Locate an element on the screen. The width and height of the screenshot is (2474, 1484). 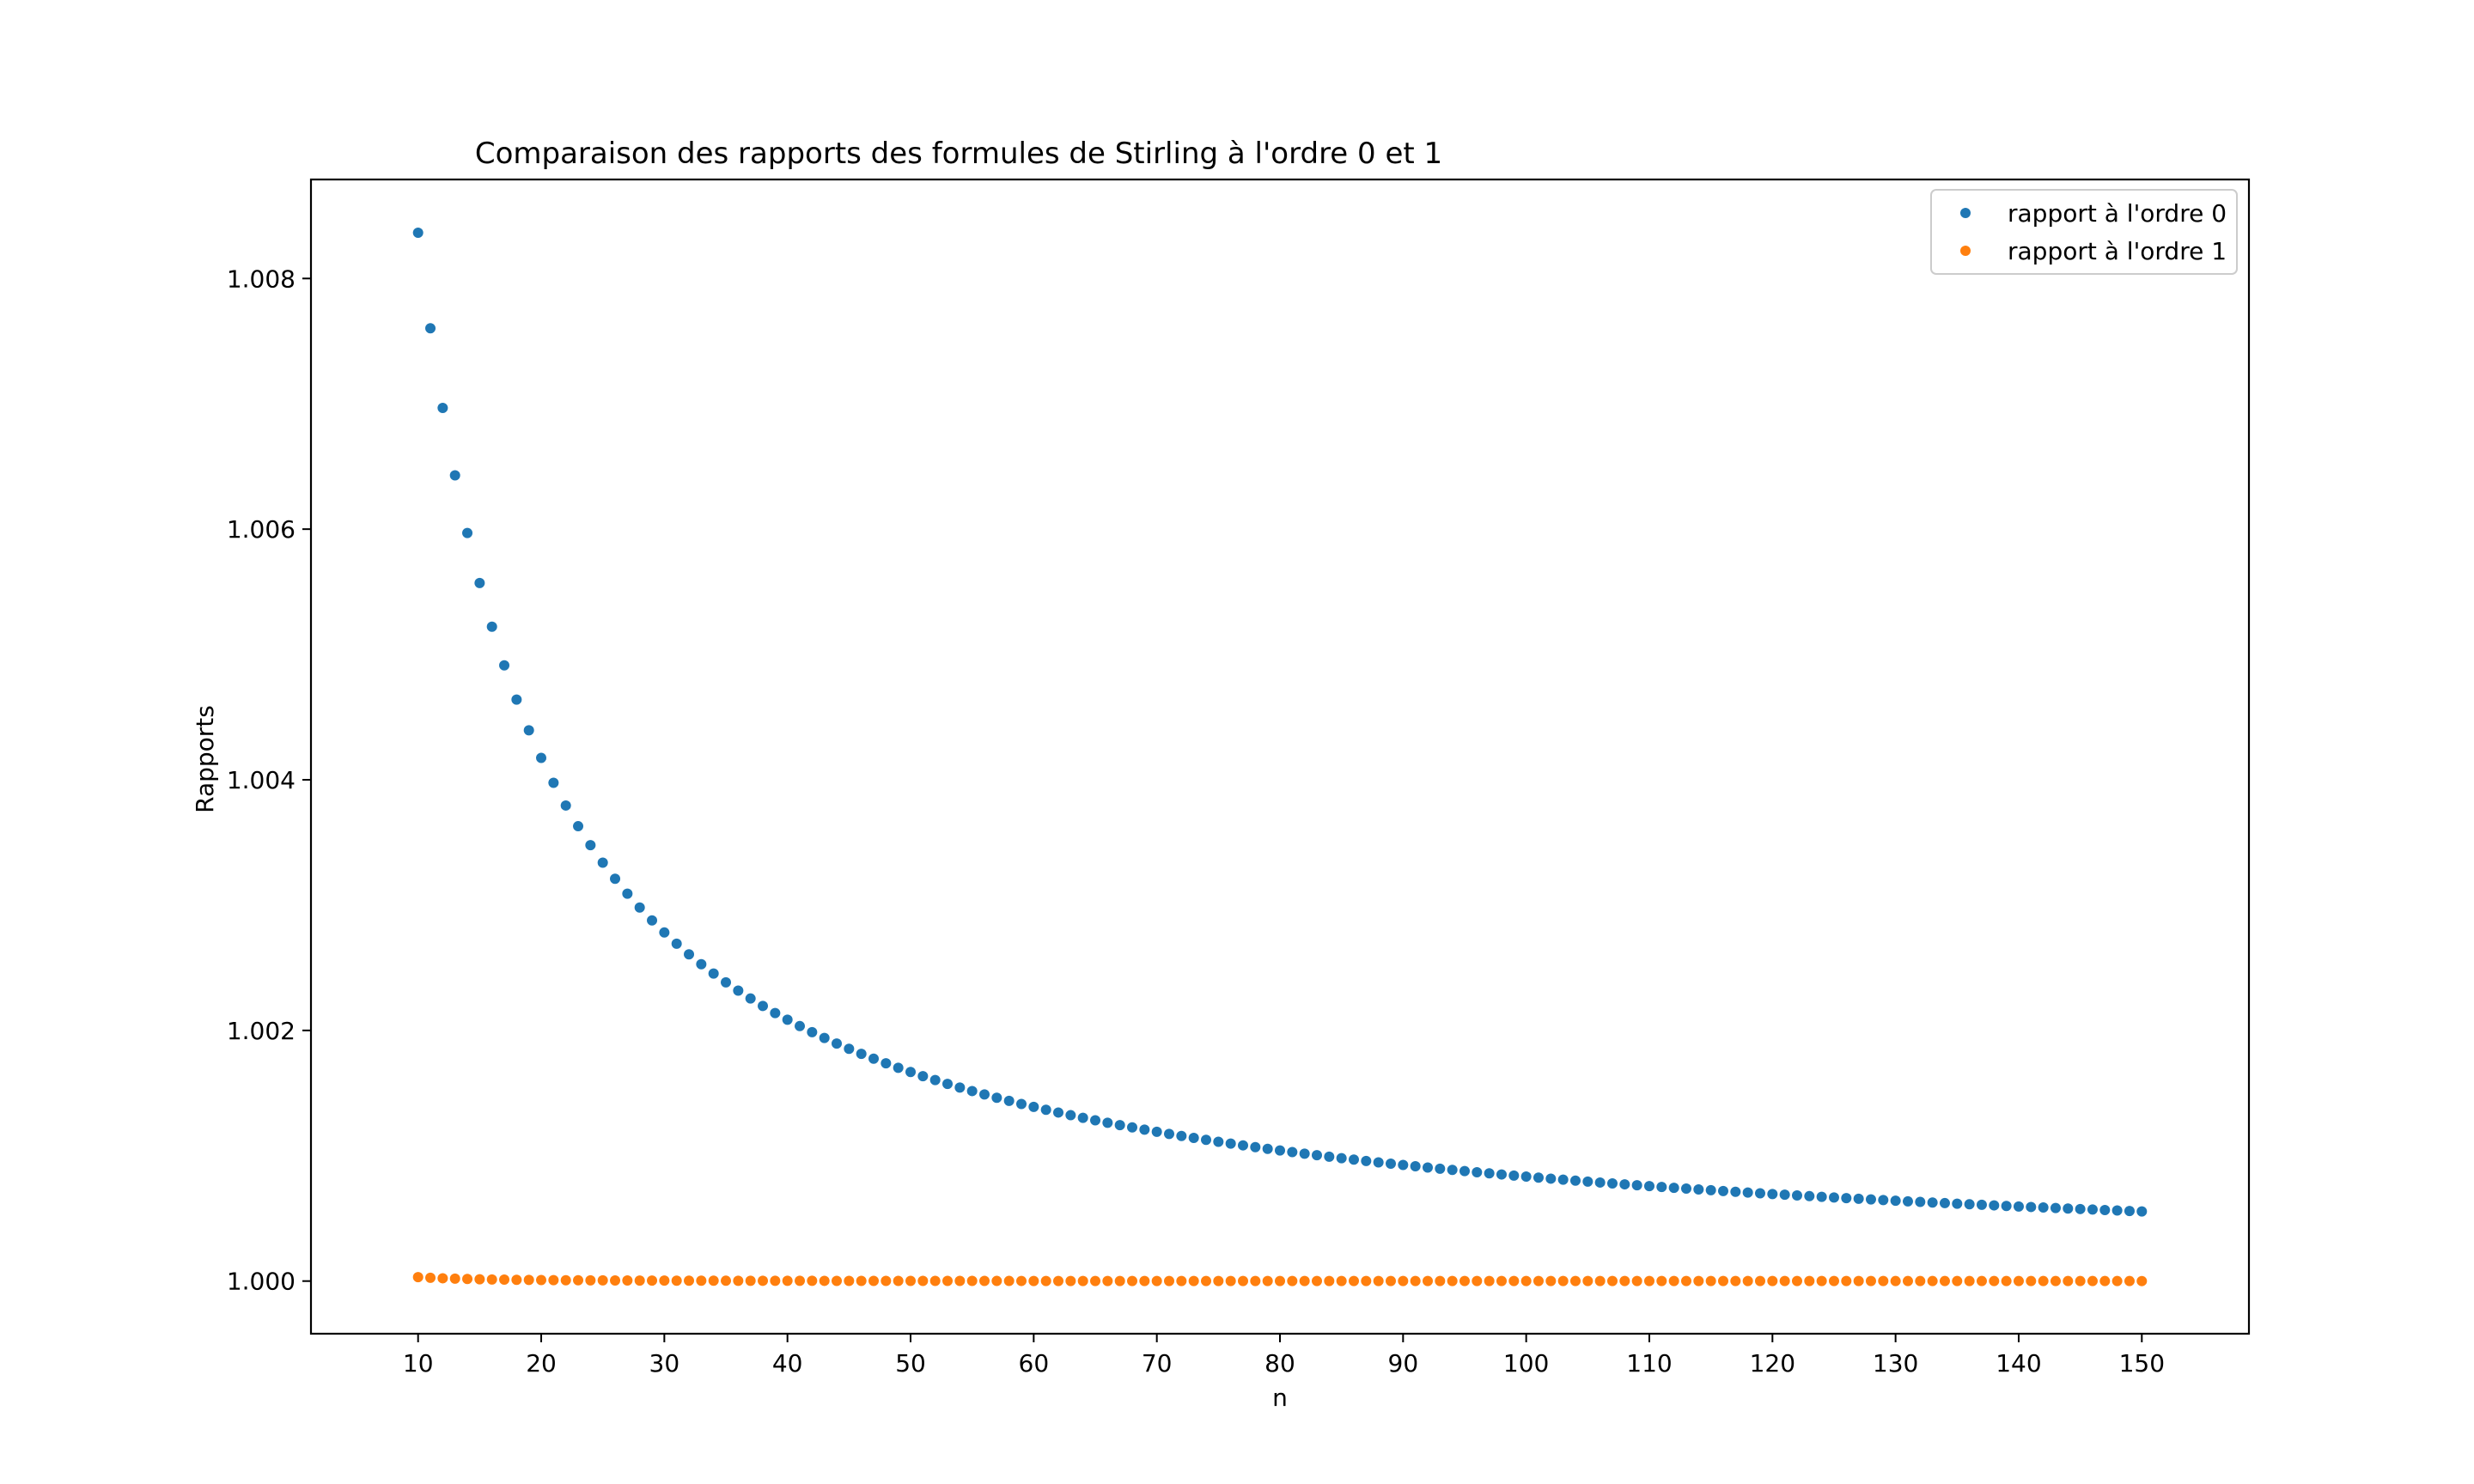
legend: rapport à l'ordre 0 rapport à l'ordre 1 is located at coordinates (2084, 232).